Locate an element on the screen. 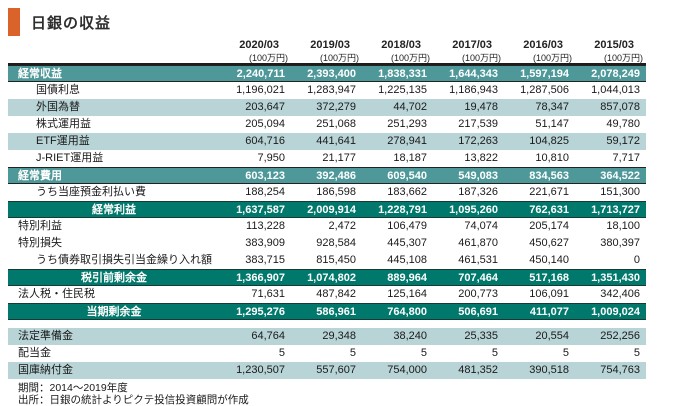  cell-value: 20,554 is located at coordinates (552, 336).